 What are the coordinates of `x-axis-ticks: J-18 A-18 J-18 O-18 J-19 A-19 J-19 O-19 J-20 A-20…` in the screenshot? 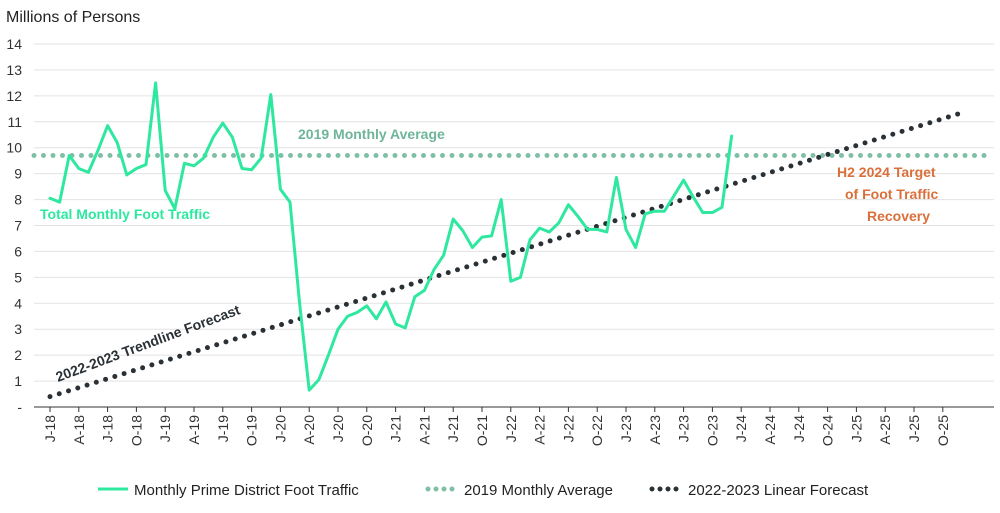 It's located at (496, 426).